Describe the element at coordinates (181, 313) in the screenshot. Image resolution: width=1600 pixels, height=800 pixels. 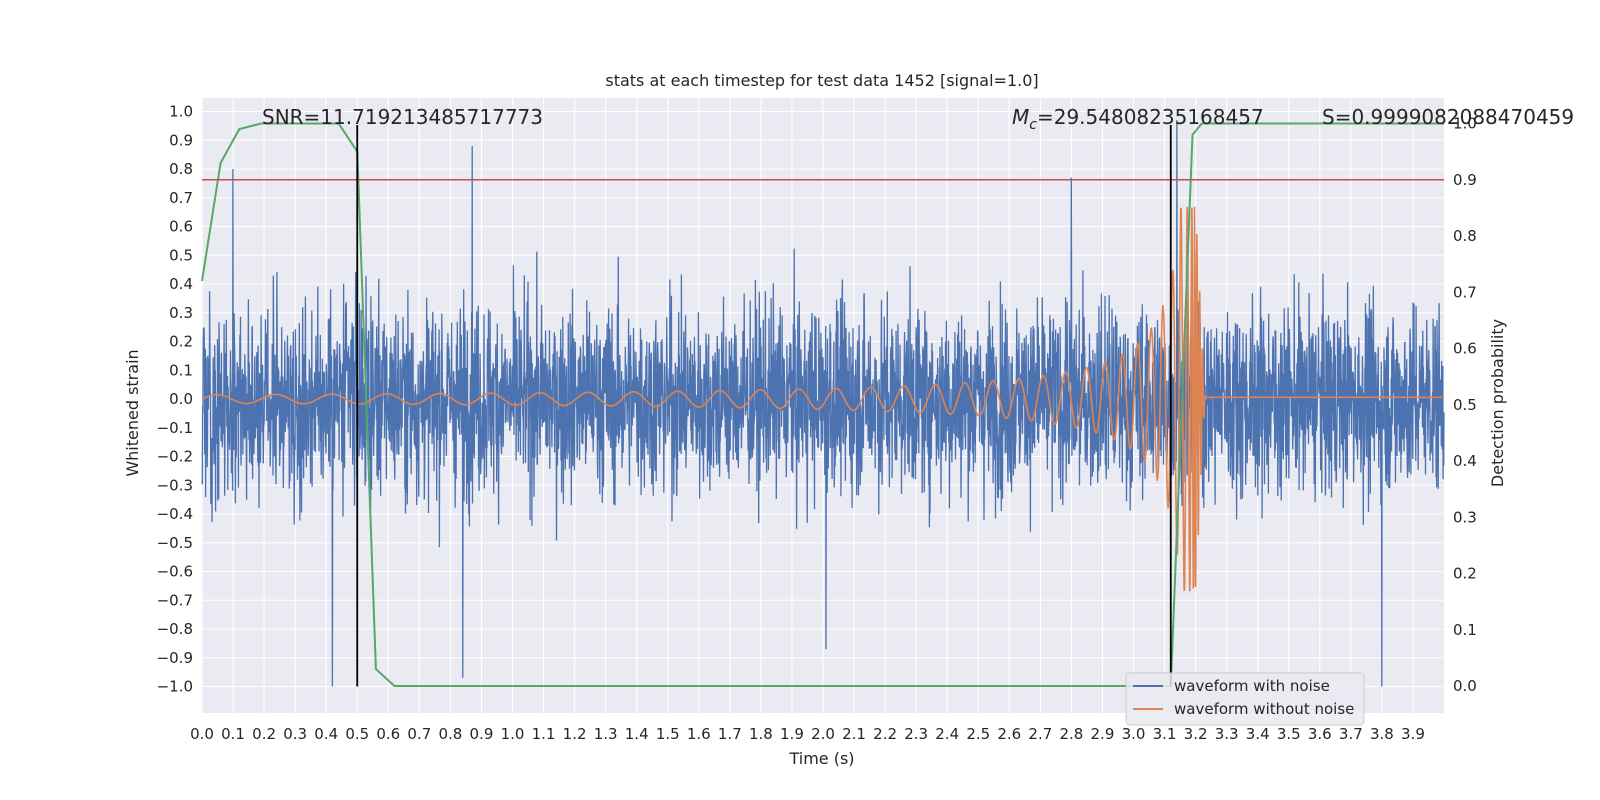
I see `y-left-tick-label: 0.3` at that location.